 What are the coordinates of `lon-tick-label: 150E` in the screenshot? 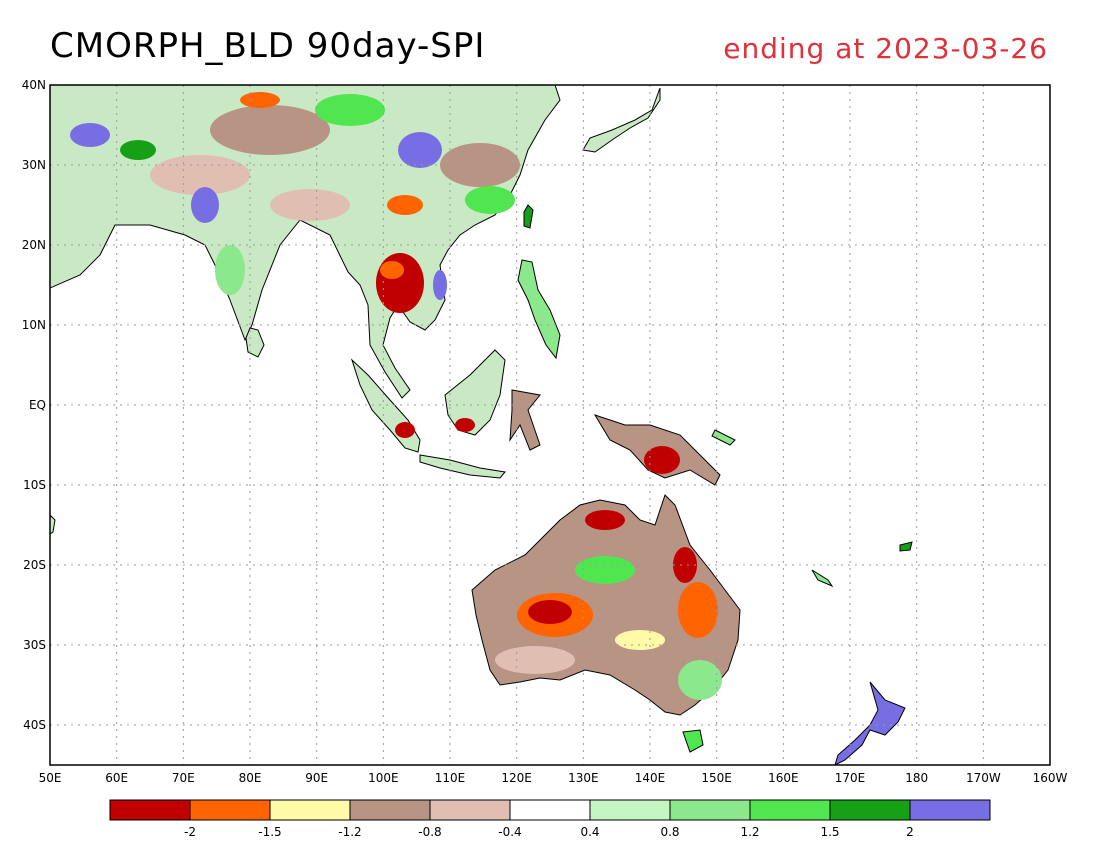 It's located at (716, 778).